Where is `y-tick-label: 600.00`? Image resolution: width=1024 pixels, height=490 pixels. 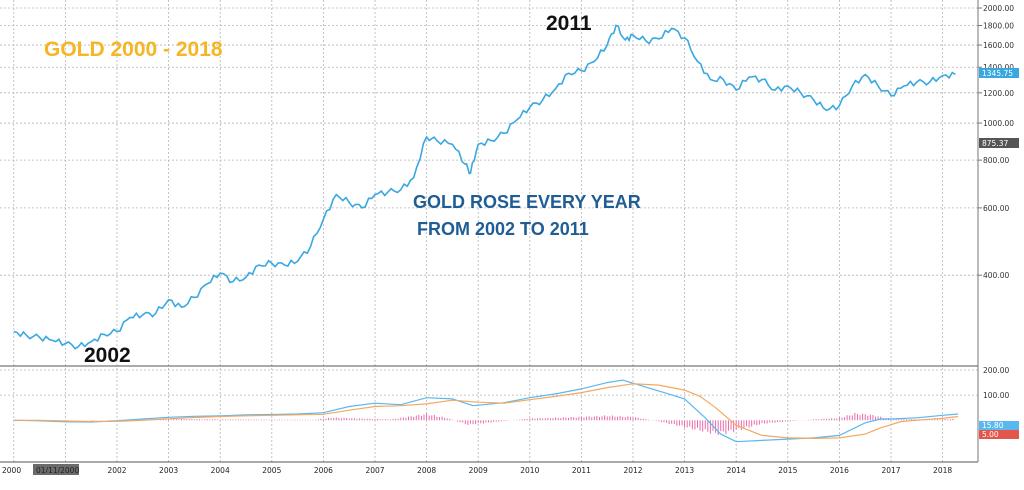
y-tick-label: 600.00 is located at coordinates (996, 208).